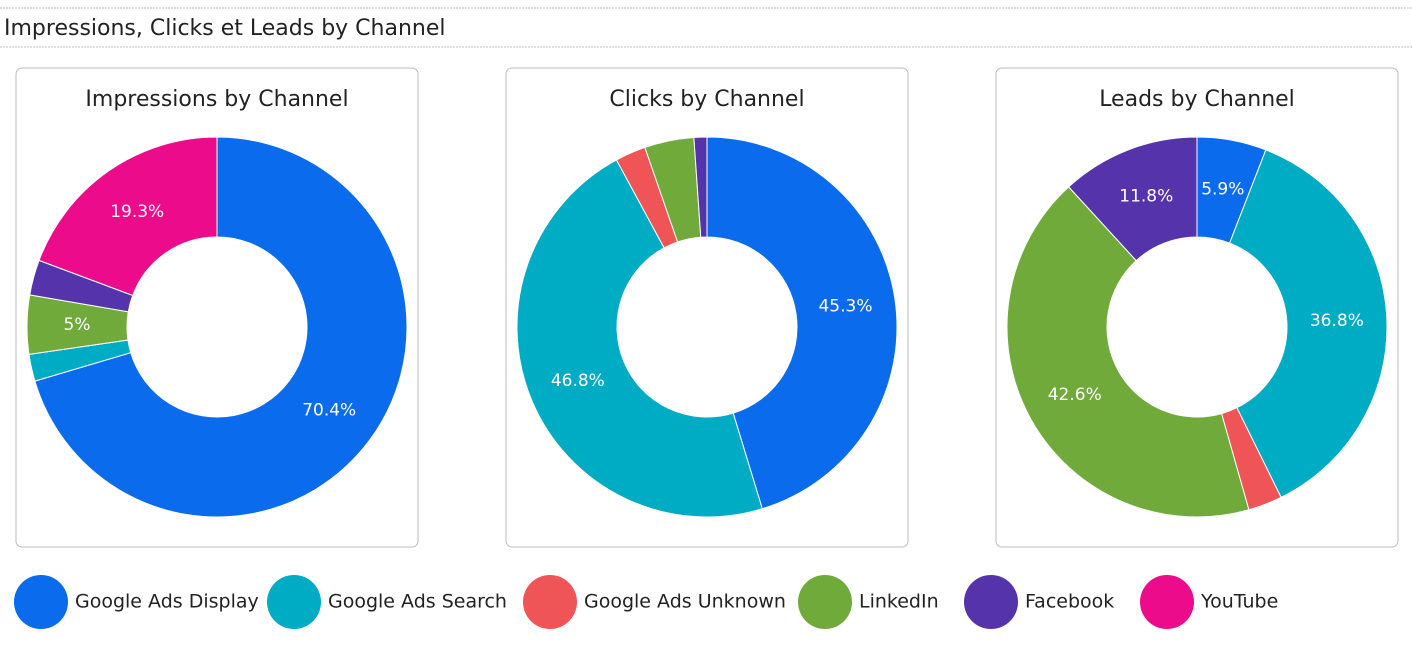  What do you see at coordinates (1239, 602) in the screenshot?
I see `legend-label: YouTube` at bounding box center [1239, 602].